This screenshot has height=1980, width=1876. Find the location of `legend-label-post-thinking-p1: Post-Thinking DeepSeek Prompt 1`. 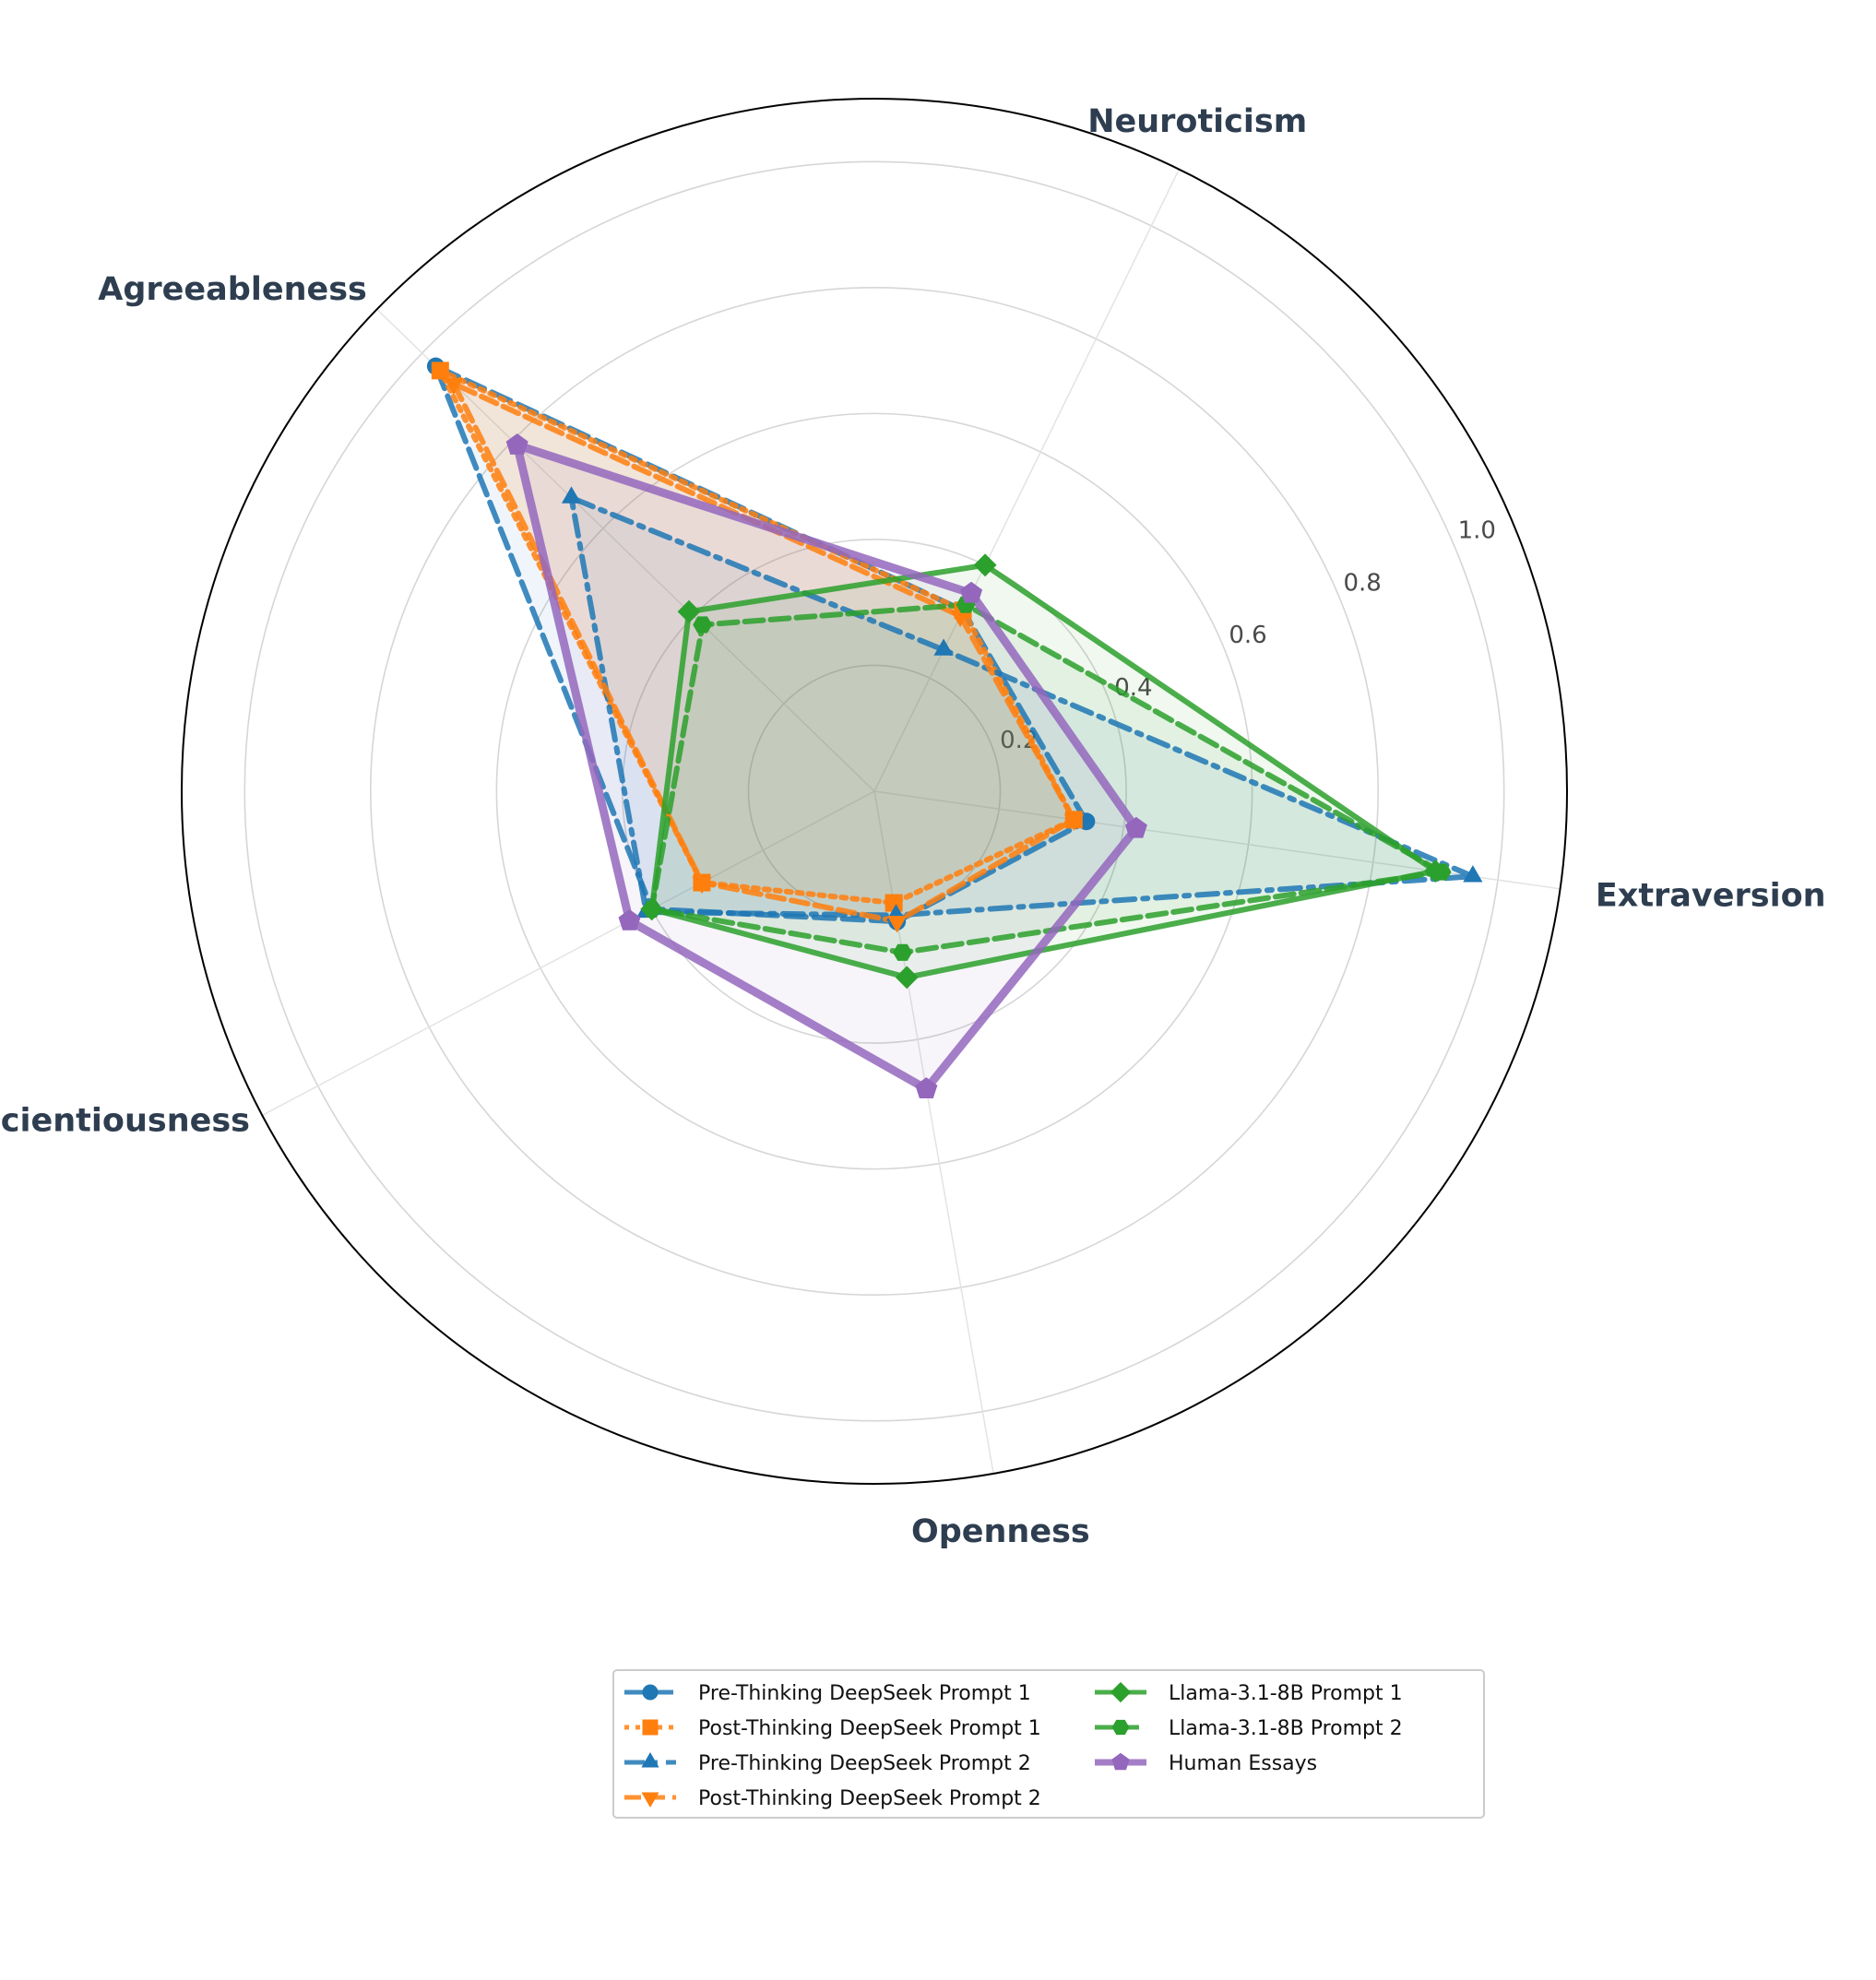

legend-label-post-thinking-p1: Post-Thinking DeepSeek Prompt 1 is located at coordinates (870, 1729).